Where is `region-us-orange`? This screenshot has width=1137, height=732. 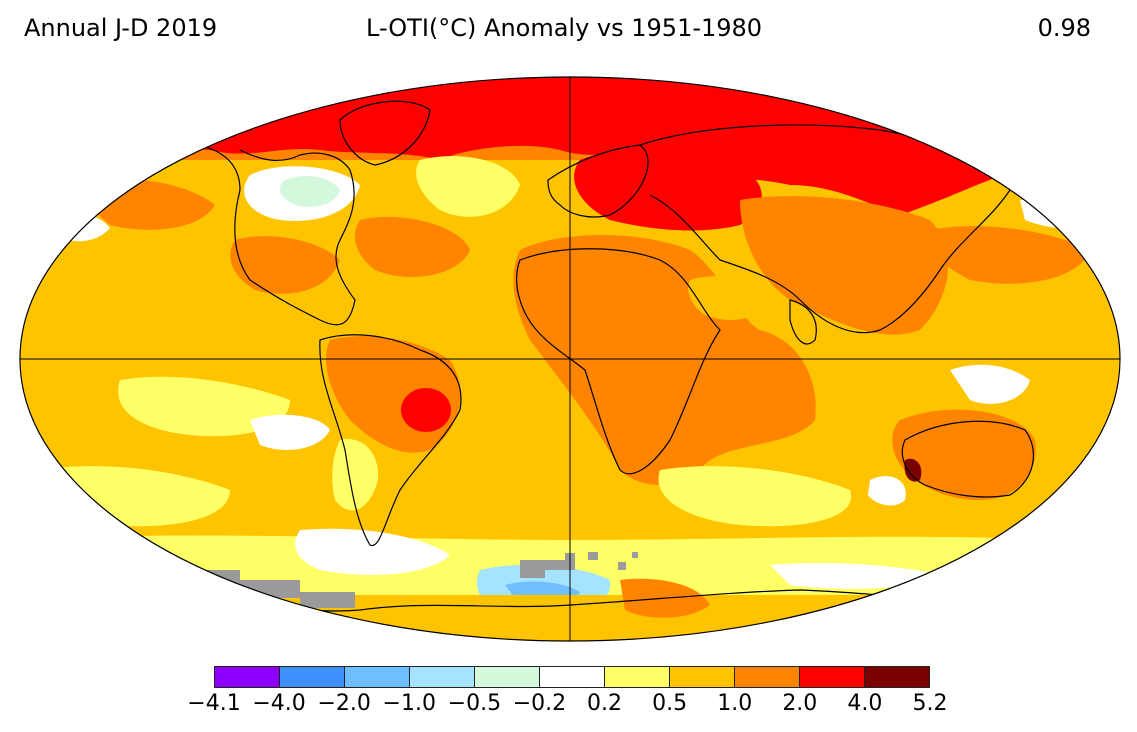
region-us-orange is located at coordinates (285, 265).